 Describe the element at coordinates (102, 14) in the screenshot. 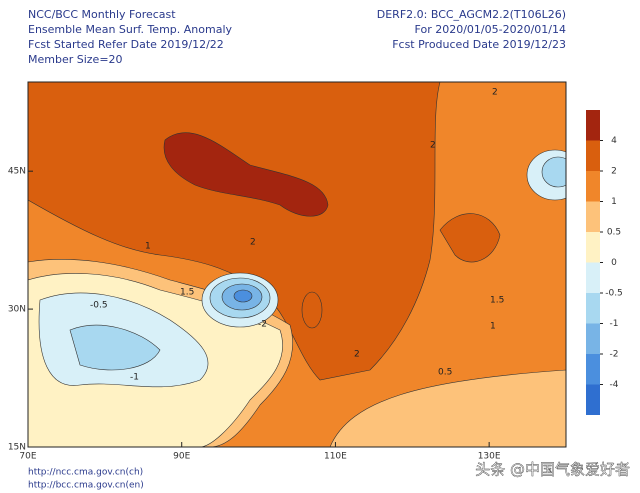

I see `header-line: NCC/BCC Monthly Forecast` at that location.